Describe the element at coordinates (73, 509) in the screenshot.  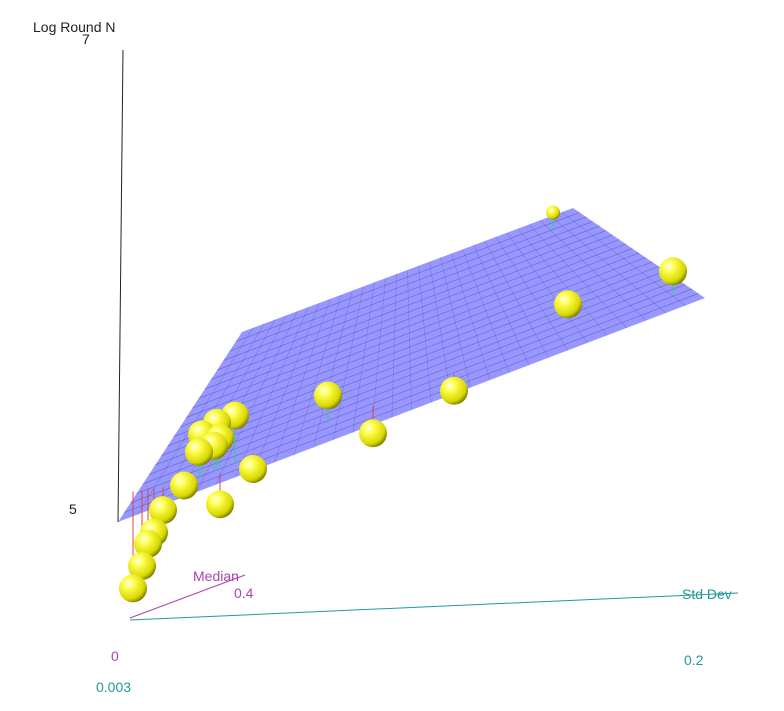
I see `z-tick-5: 5` at that location.